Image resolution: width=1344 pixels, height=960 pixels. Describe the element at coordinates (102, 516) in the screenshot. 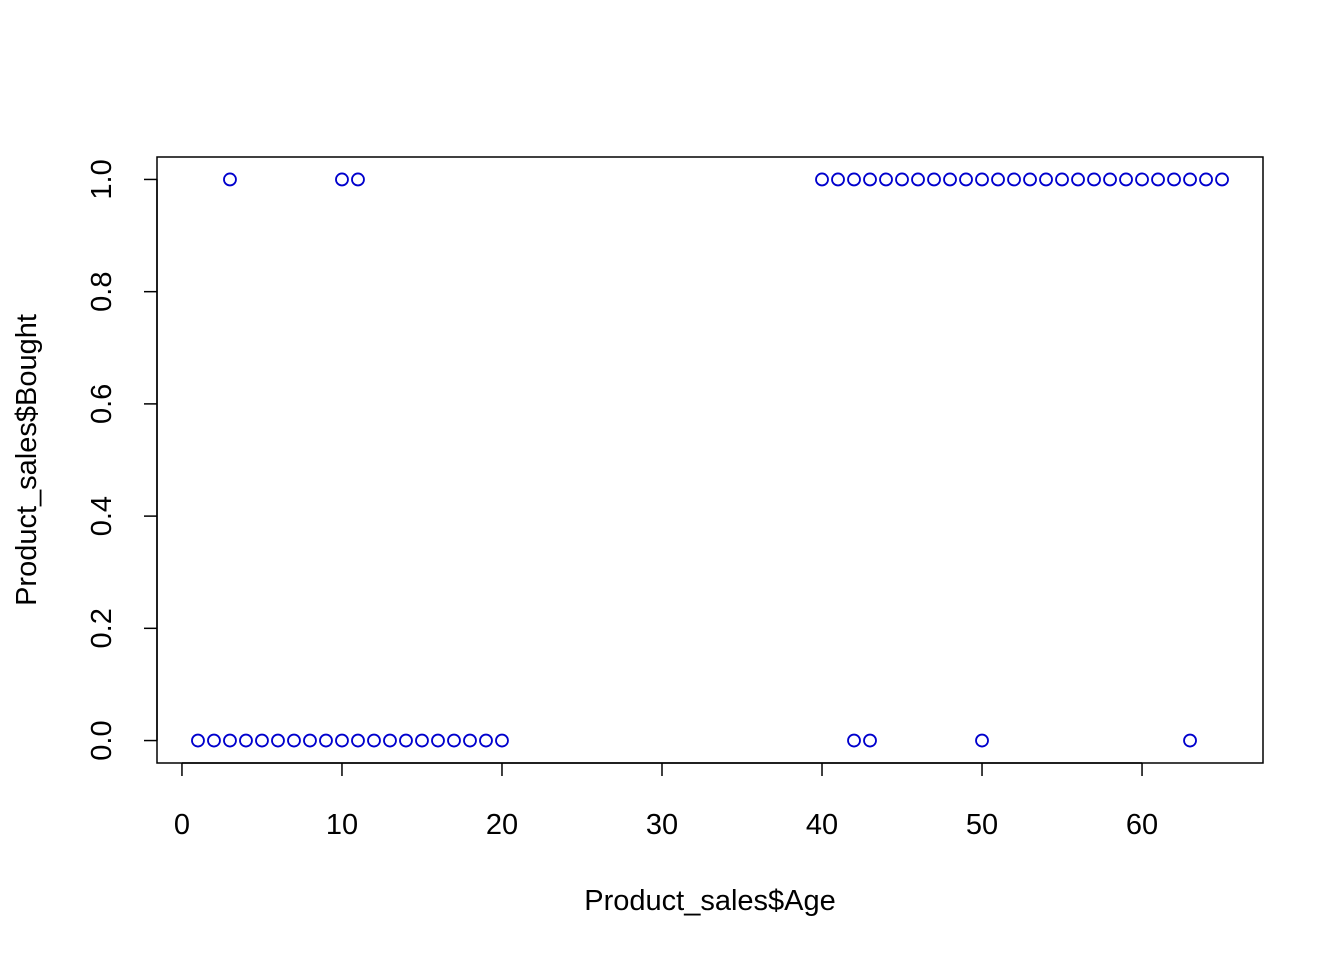

I see `y-tick-label: 0.4` at that location.